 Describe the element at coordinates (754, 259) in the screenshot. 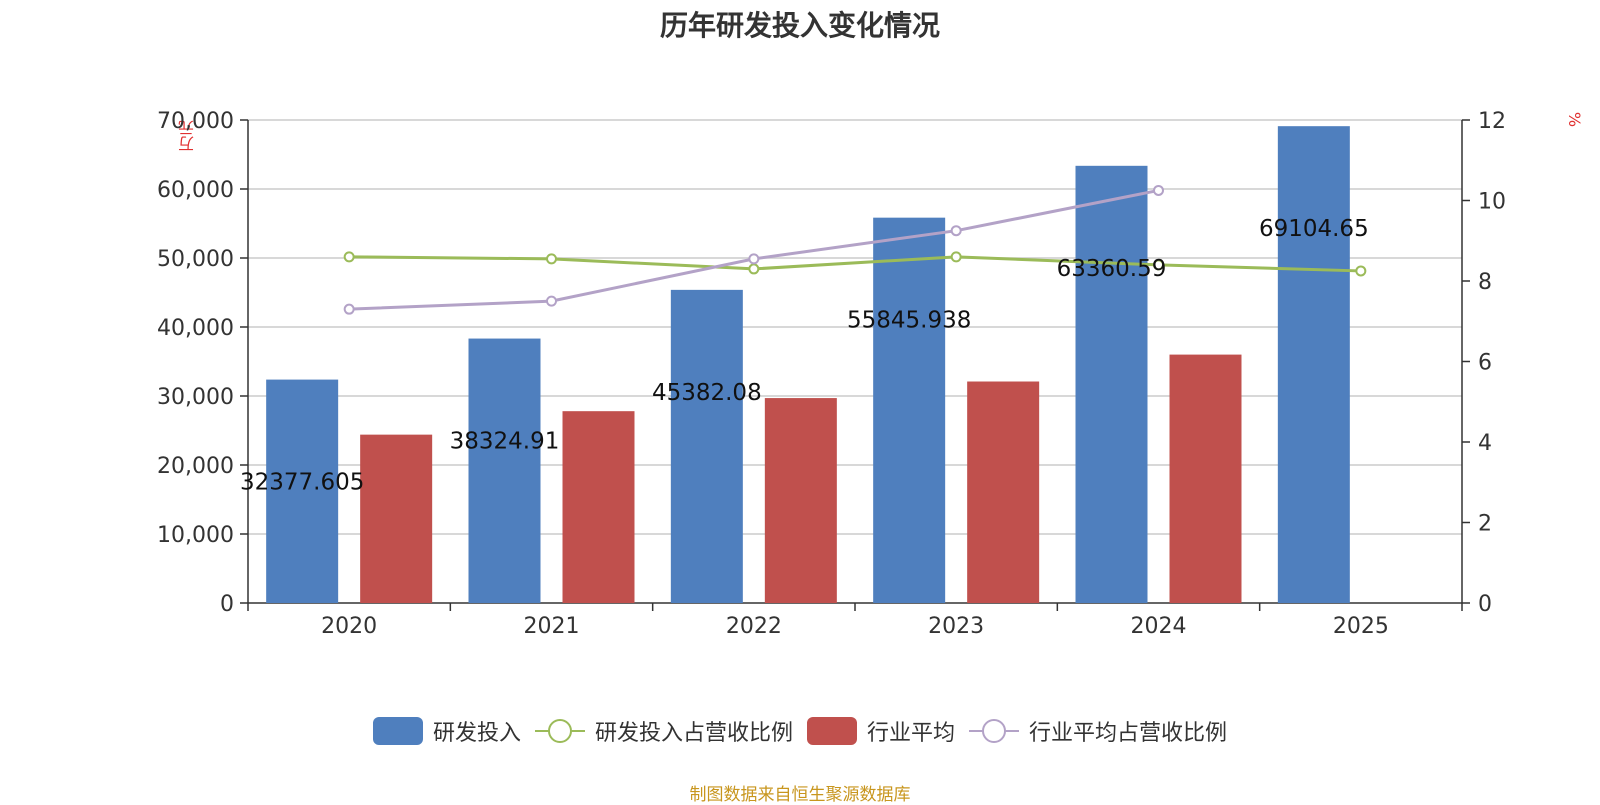

I see `point-行业平均占营收比例-2022` at that location.